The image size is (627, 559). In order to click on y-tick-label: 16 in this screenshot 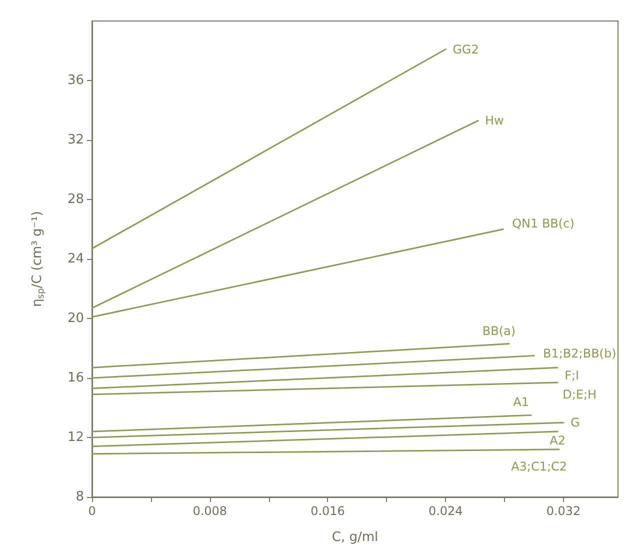, I will do `click(75, 378)`.